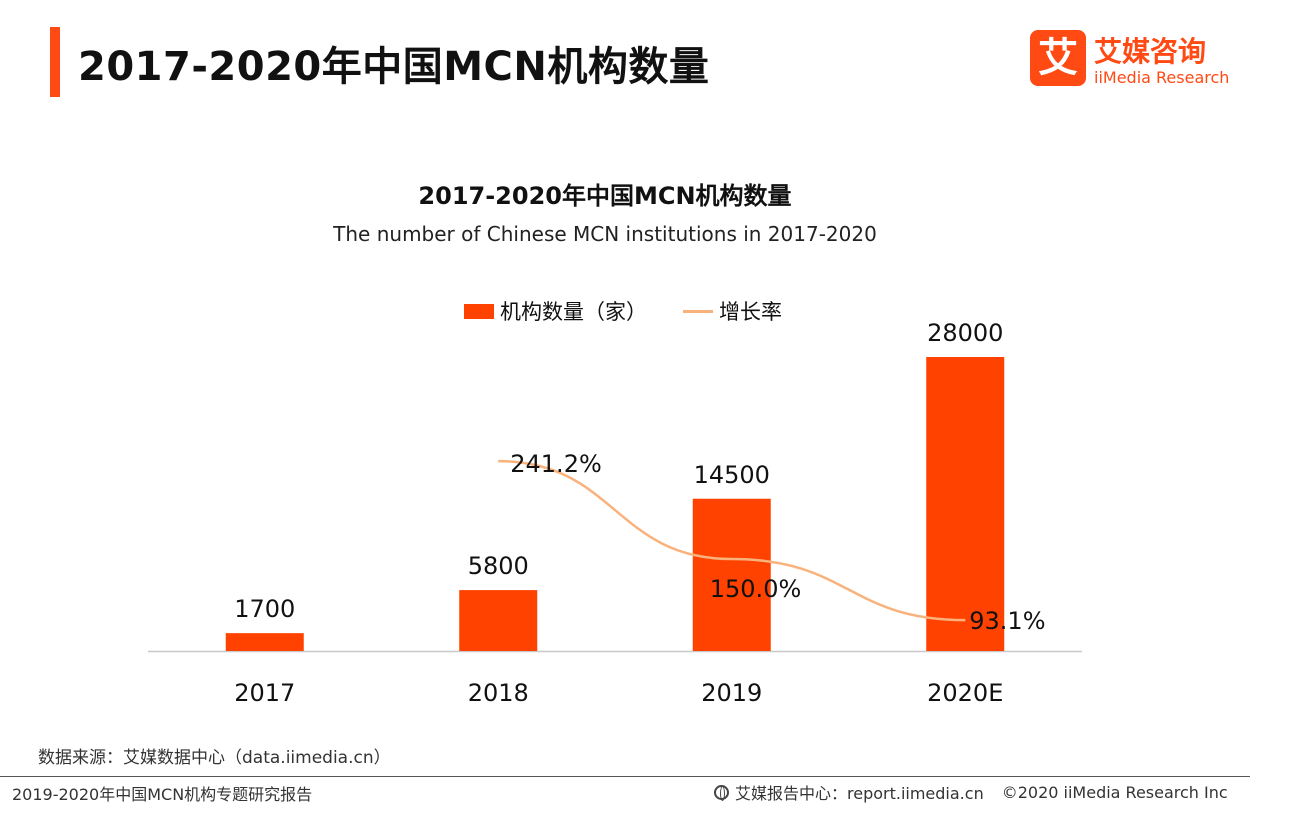 The width and height of the screenshot is (1304, 828). Describe the element at coordinates (556, 464) in the screenshot. I see `growth-label-2018: 241.2%` at that location.